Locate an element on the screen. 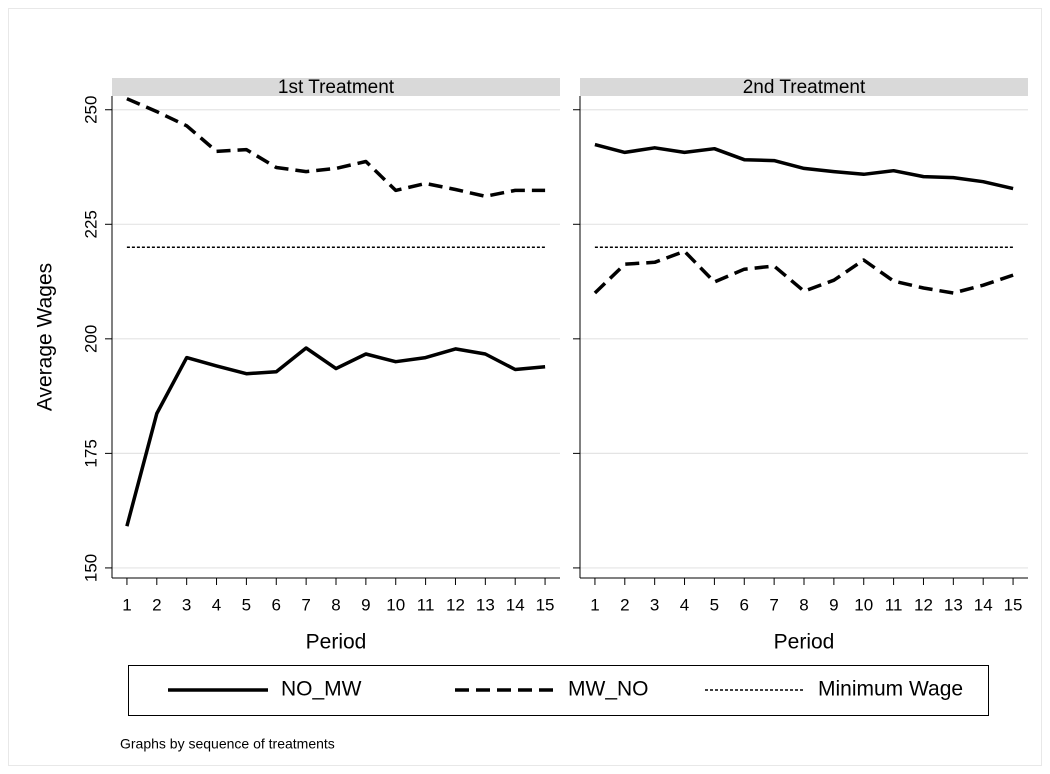 This screenshot has height=774, width=1050. legend-box is located at coordinates (558, 690).